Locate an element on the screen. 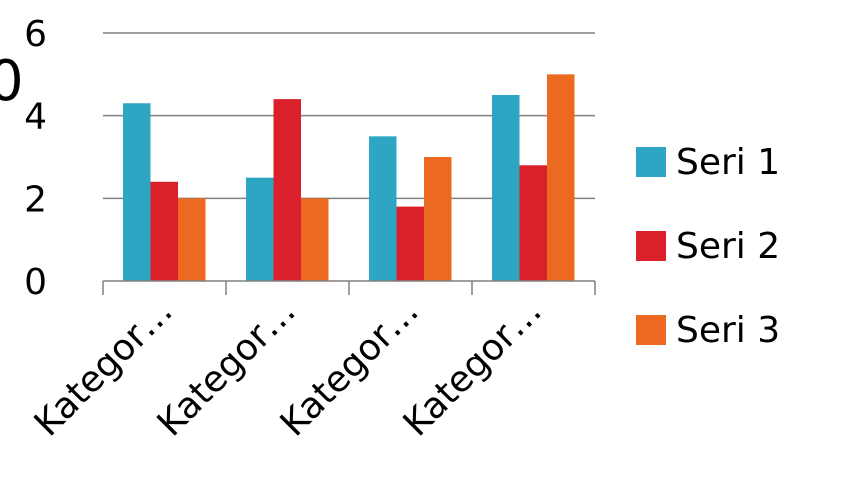 This screenshot has width=841, height=479. stray-label: 0 is located at coordinates (12, 81).